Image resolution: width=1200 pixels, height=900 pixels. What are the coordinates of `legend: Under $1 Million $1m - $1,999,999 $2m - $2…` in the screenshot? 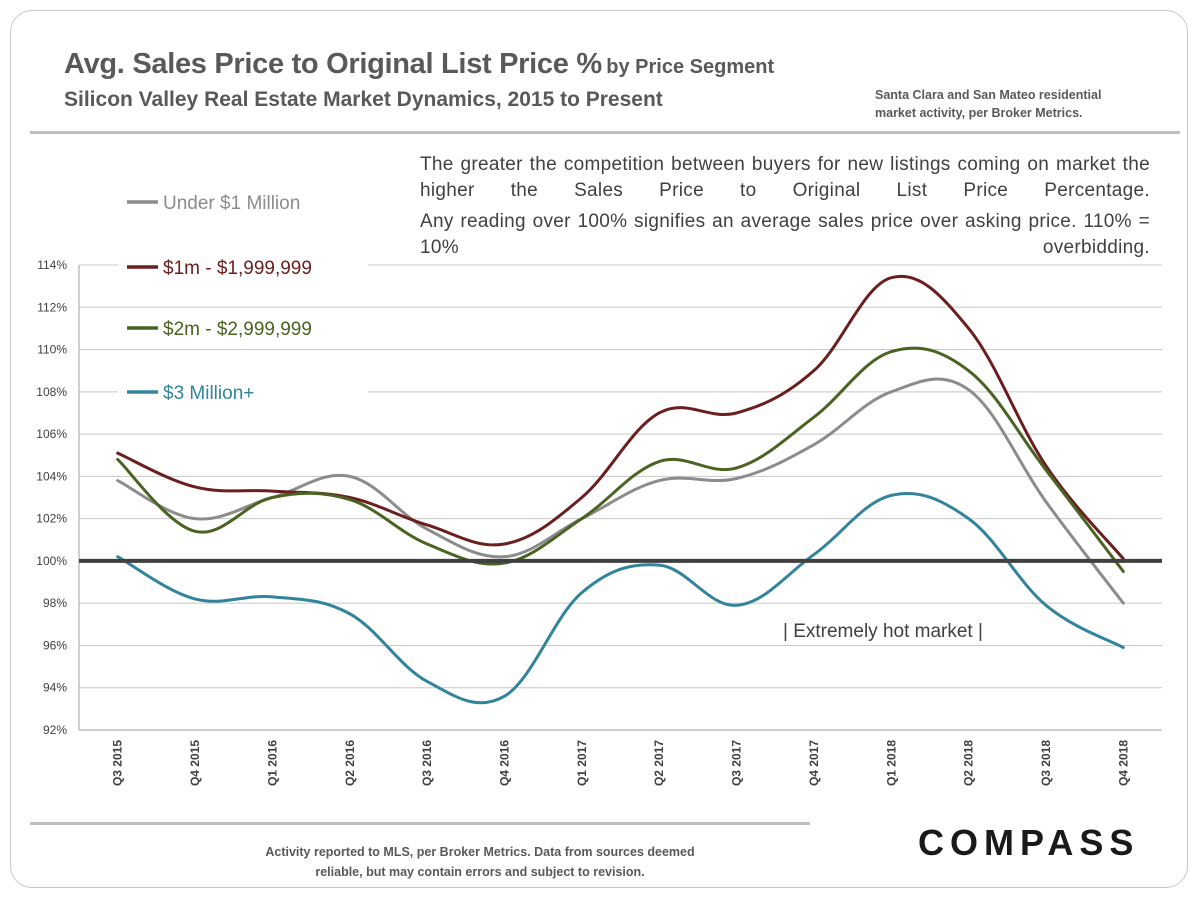 It's located at (243, 293).